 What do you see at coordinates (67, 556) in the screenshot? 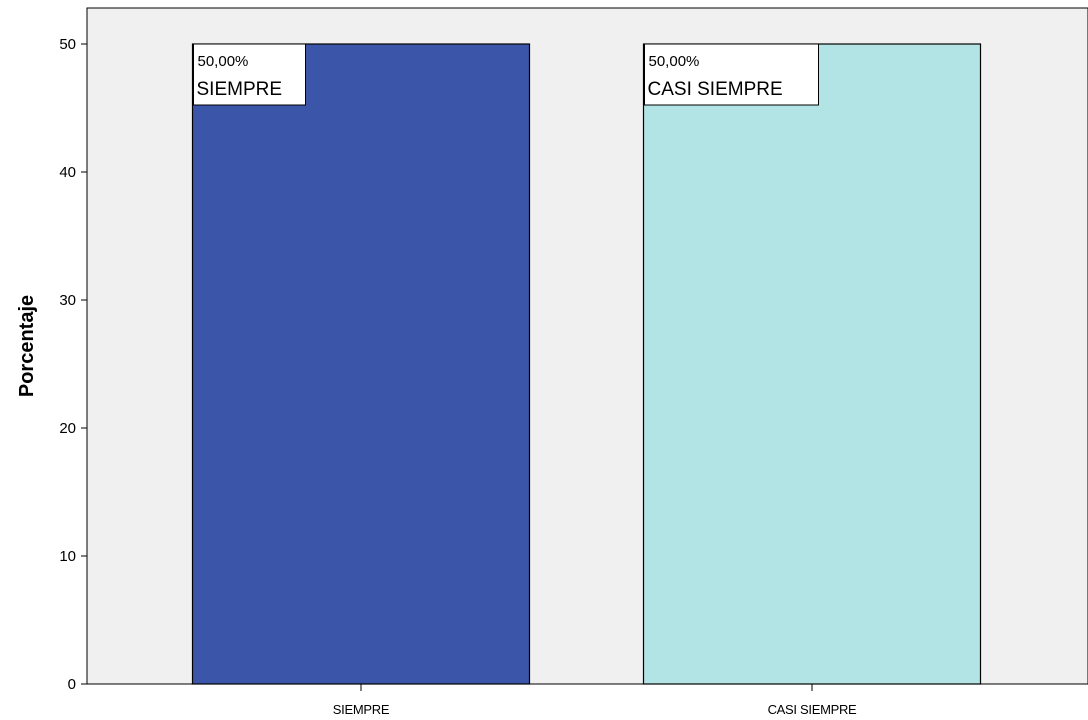
I see `y-tick-label: 10` at bounding box center [67, 556].